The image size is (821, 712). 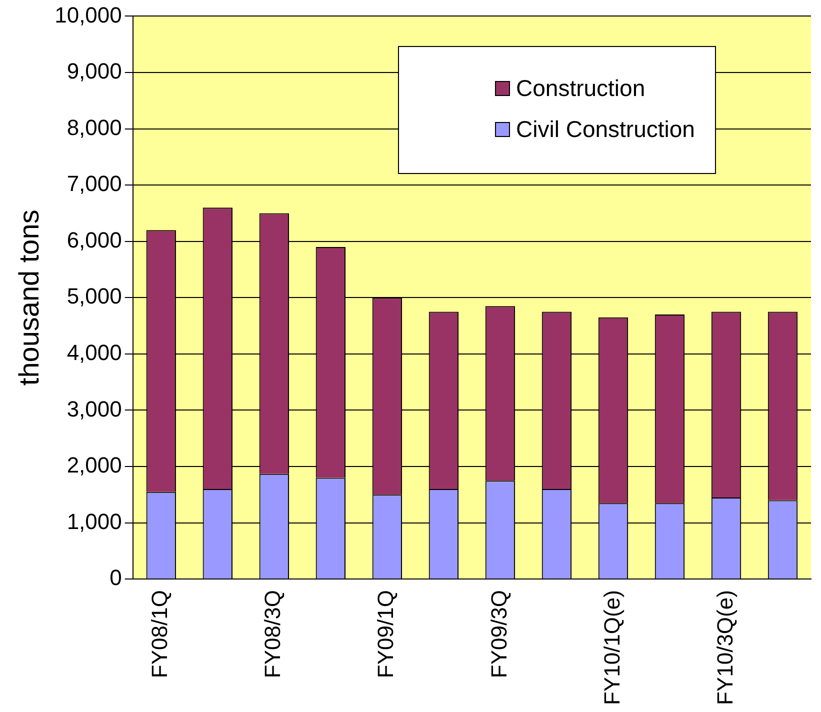 I want to click on y-axis-title: thousand tons, so click(x=29, y=298).